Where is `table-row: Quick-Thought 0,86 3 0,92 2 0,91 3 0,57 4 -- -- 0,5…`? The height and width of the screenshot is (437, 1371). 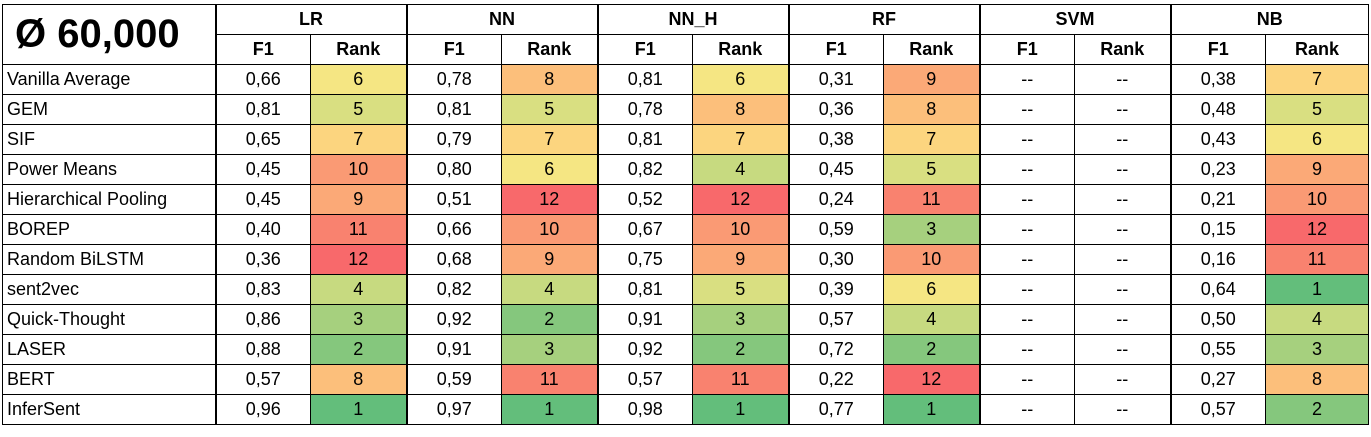 table-row: Quick-Thought 0,86 3 0,92 2 0,91 3 0,57 4 -- -- 0,5… is located at coordinates (686, 319).